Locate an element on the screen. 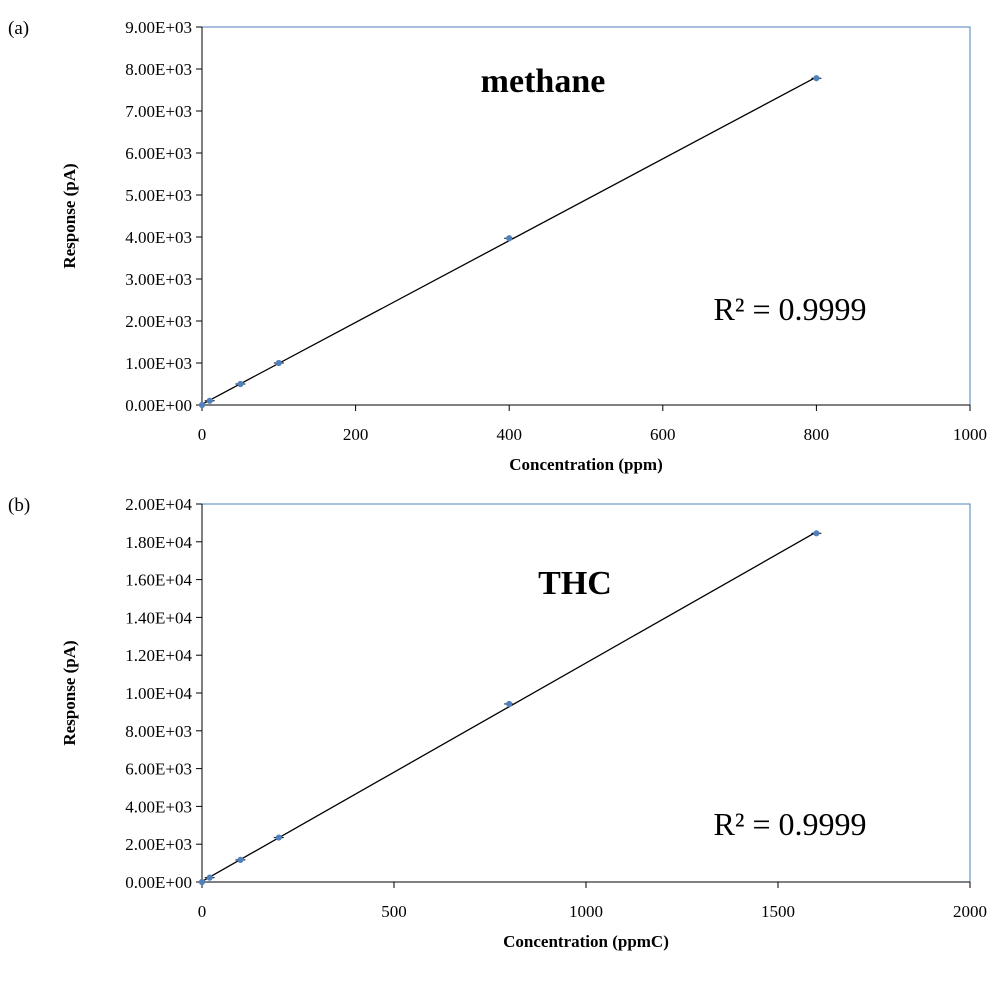 The image size is (996, 987). x-tick-label: 200 is located at coordinates (356, 434).